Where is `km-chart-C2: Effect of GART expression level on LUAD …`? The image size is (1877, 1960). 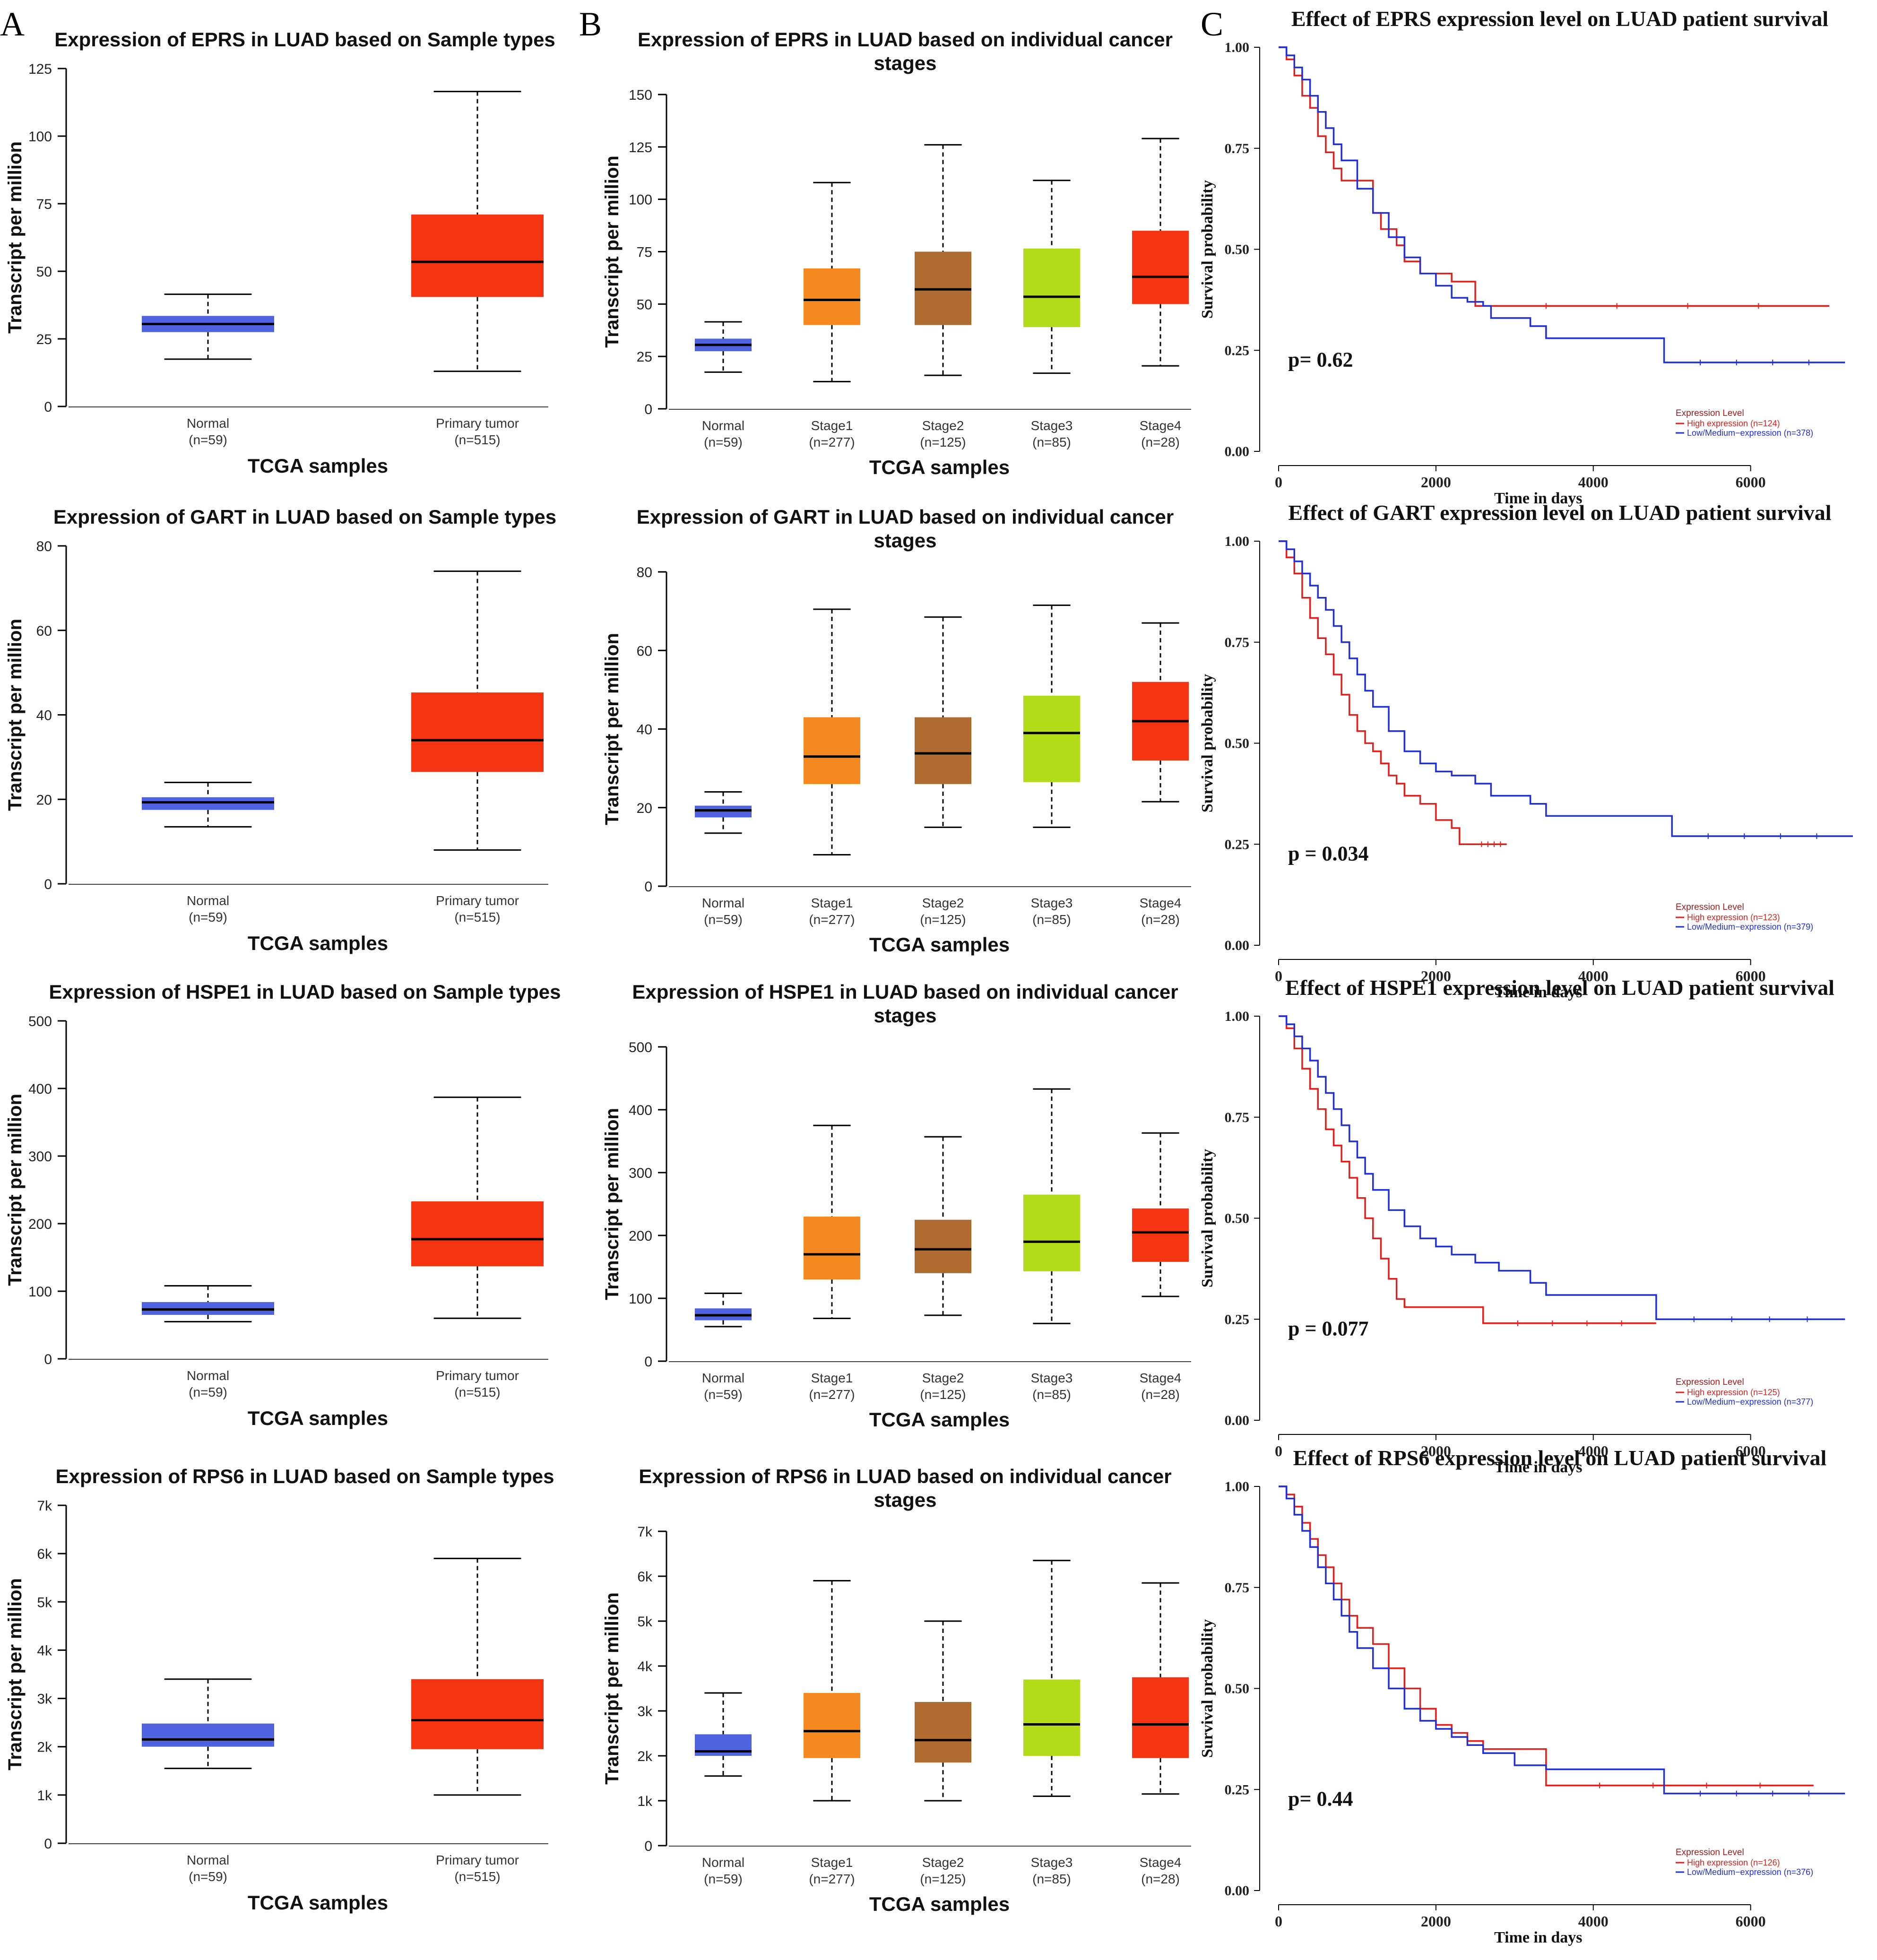
km-chart-C2: Effect of GART expression level on LUAD … is located at coordinates (1526, 751).